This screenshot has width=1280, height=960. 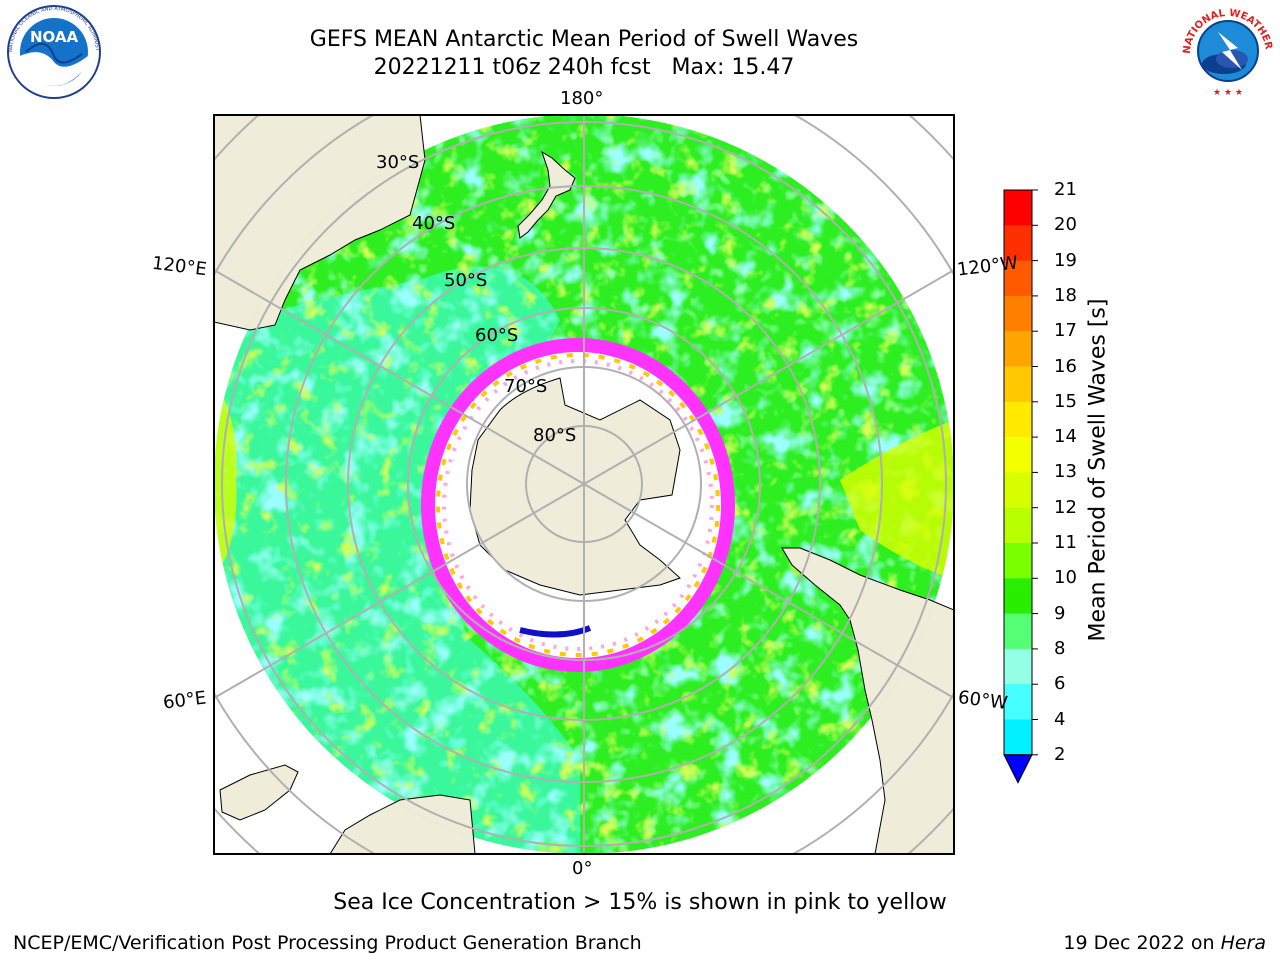 What do you see at coordinates (575, 486) in the screenshot?
I see `land-antarctica` at bounding box center [575, 486].